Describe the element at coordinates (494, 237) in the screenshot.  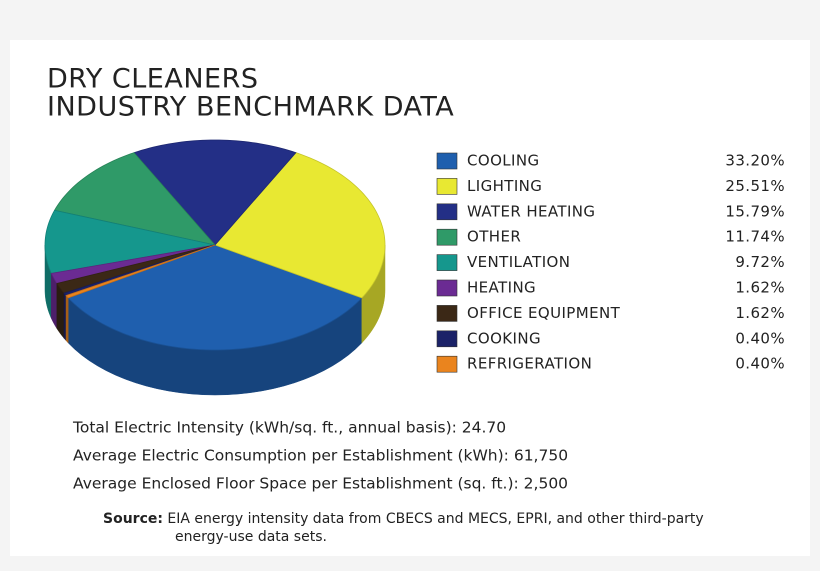
I see `legend-label: OTHER` at that location.